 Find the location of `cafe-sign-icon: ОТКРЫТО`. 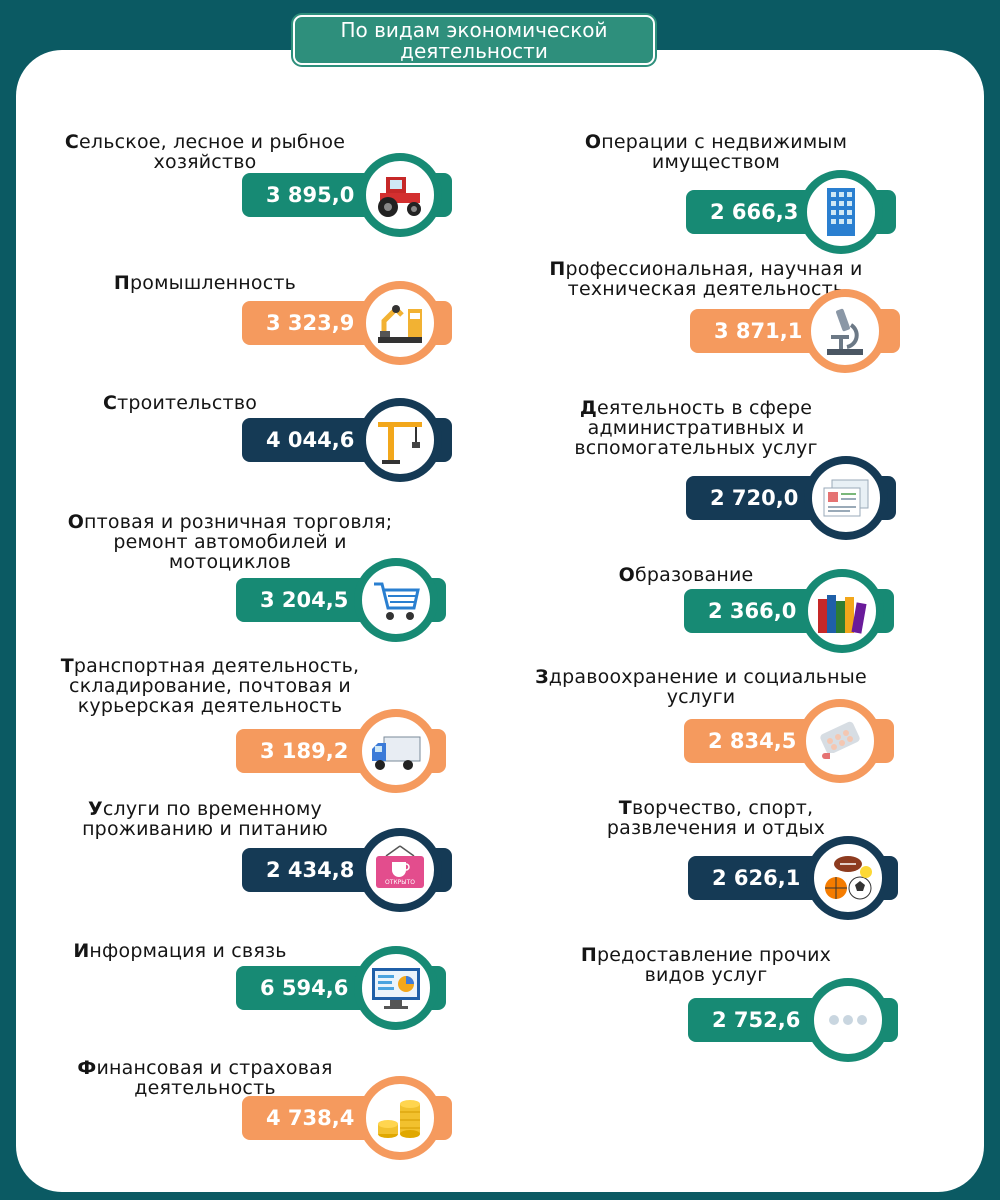

cafe-sign-icon: ОТКРЫТО is located at coordinates (400, 870).